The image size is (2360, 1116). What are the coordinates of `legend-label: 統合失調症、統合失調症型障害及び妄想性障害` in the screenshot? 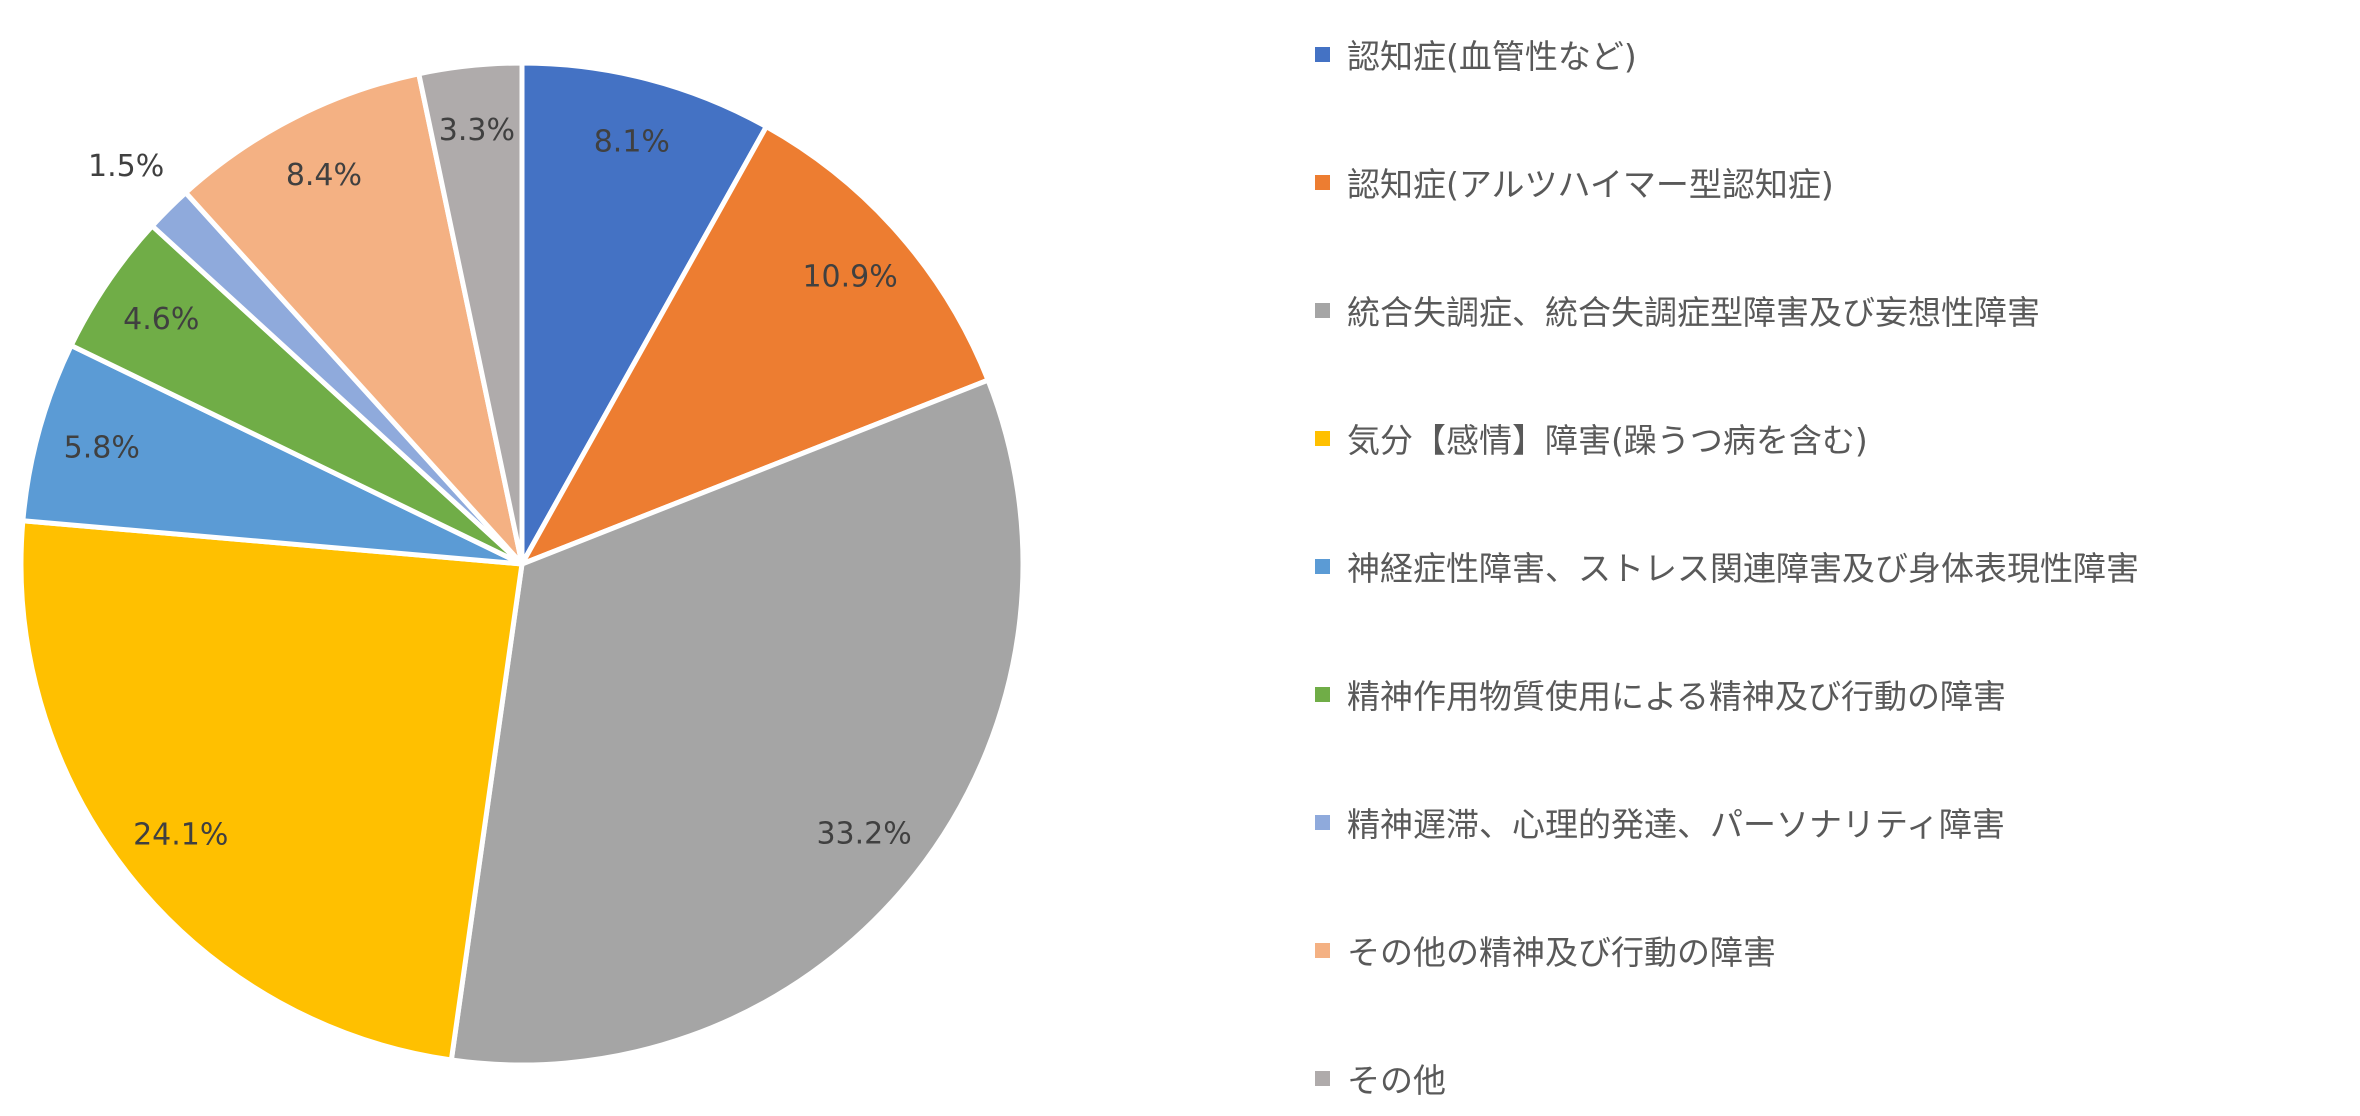 It's located at (1693, 312).